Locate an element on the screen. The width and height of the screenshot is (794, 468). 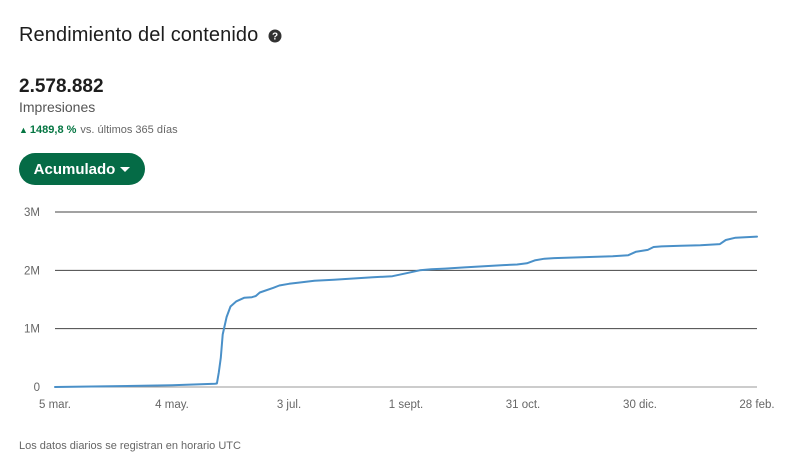
y-axis-ticks: 0 1M 2M 3M is located at coordinates (32, 300).